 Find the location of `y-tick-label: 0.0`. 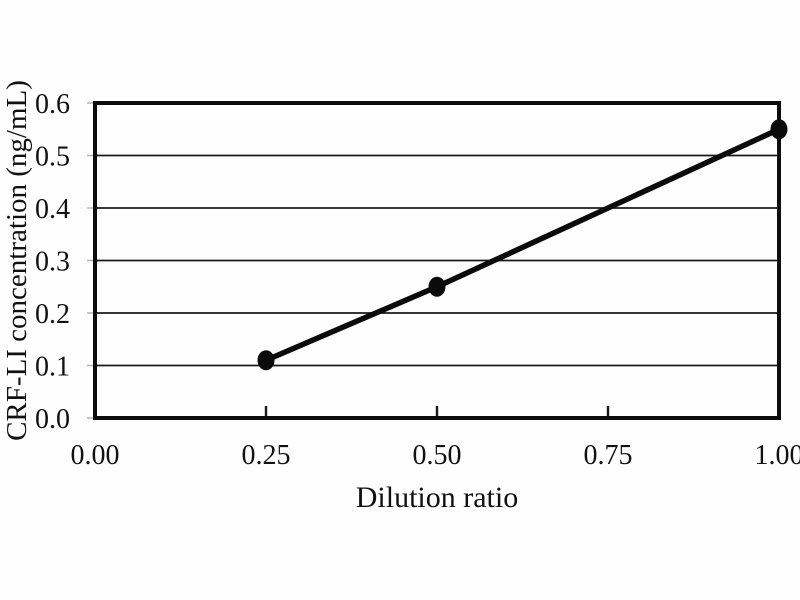

y-tick-label: 0.0 is located at coordinates (52, 419).